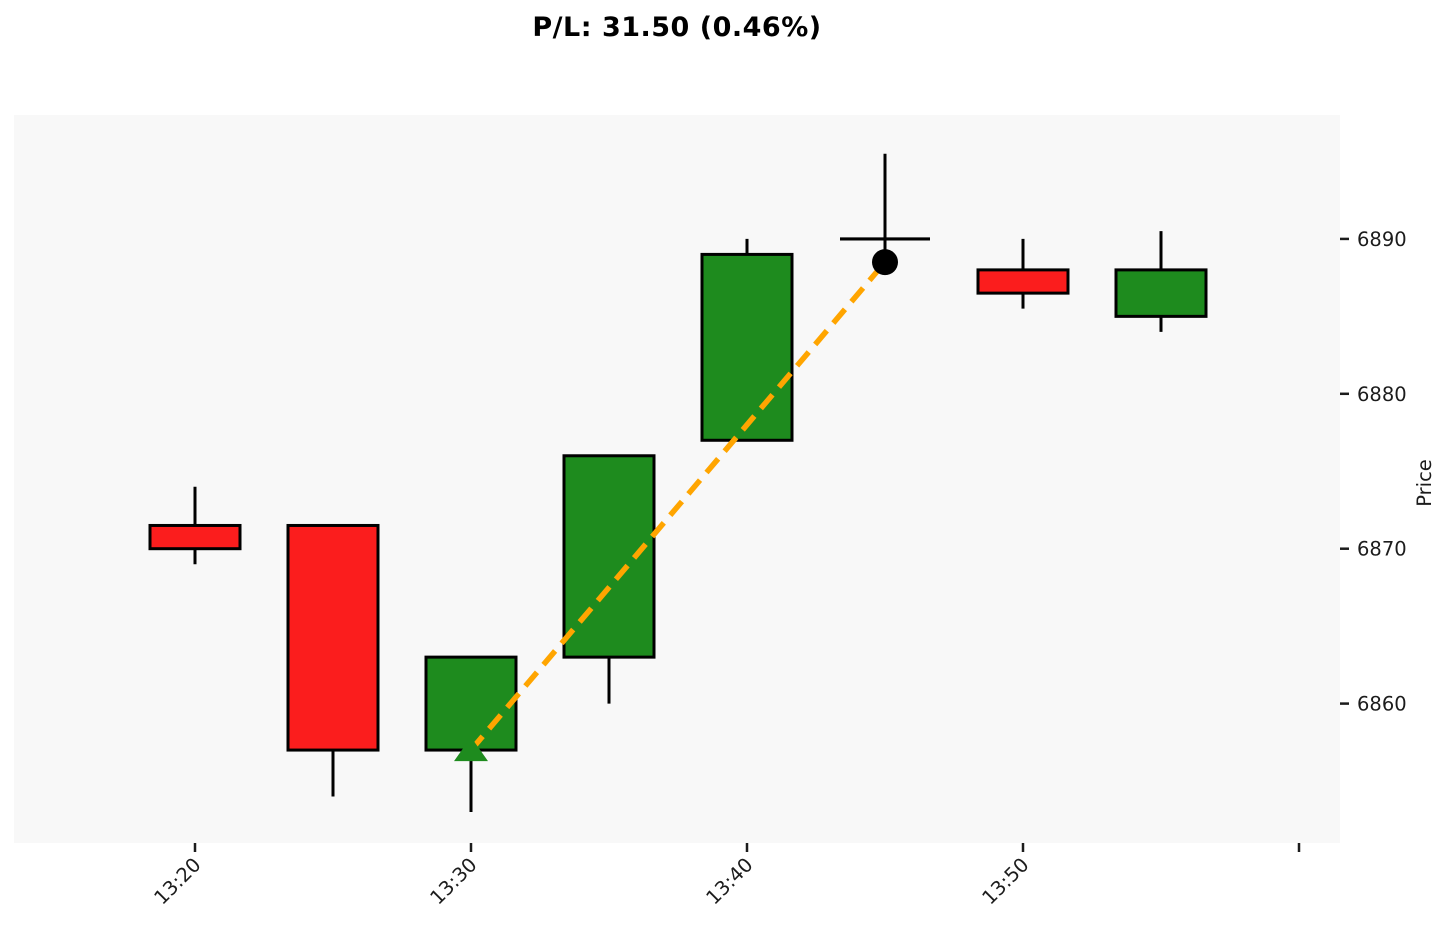 The image size is (1450, 929). I want to click on x-tick-label: 13:50, so click(1006, 881).